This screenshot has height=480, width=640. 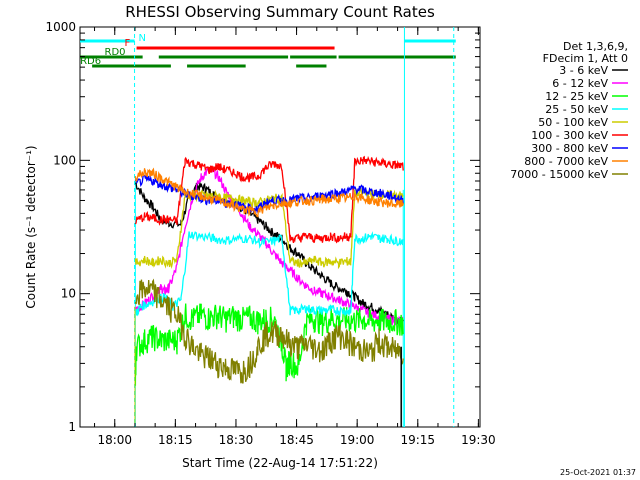 What do you see at coordinates (115, 52) in the screenshot?
I see `flag-rd0-label: RD0` at bounding box center [115, 52].